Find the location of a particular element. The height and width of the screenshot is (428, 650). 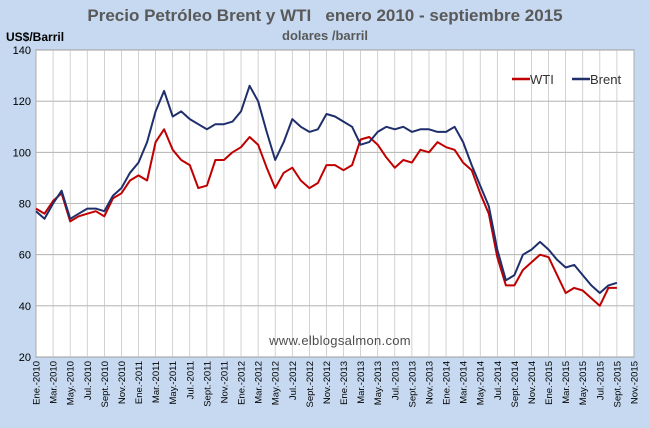

y-tick-label: 20 is located at coordinates (25, 358).